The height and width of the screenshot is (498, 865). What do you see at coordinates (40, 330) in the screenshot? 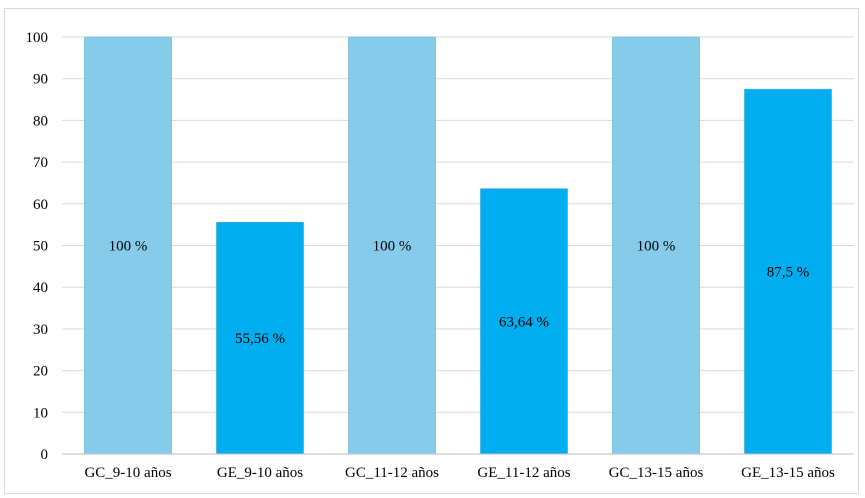
I see `y-tick-label: 30` at bounding box center [40, 330].